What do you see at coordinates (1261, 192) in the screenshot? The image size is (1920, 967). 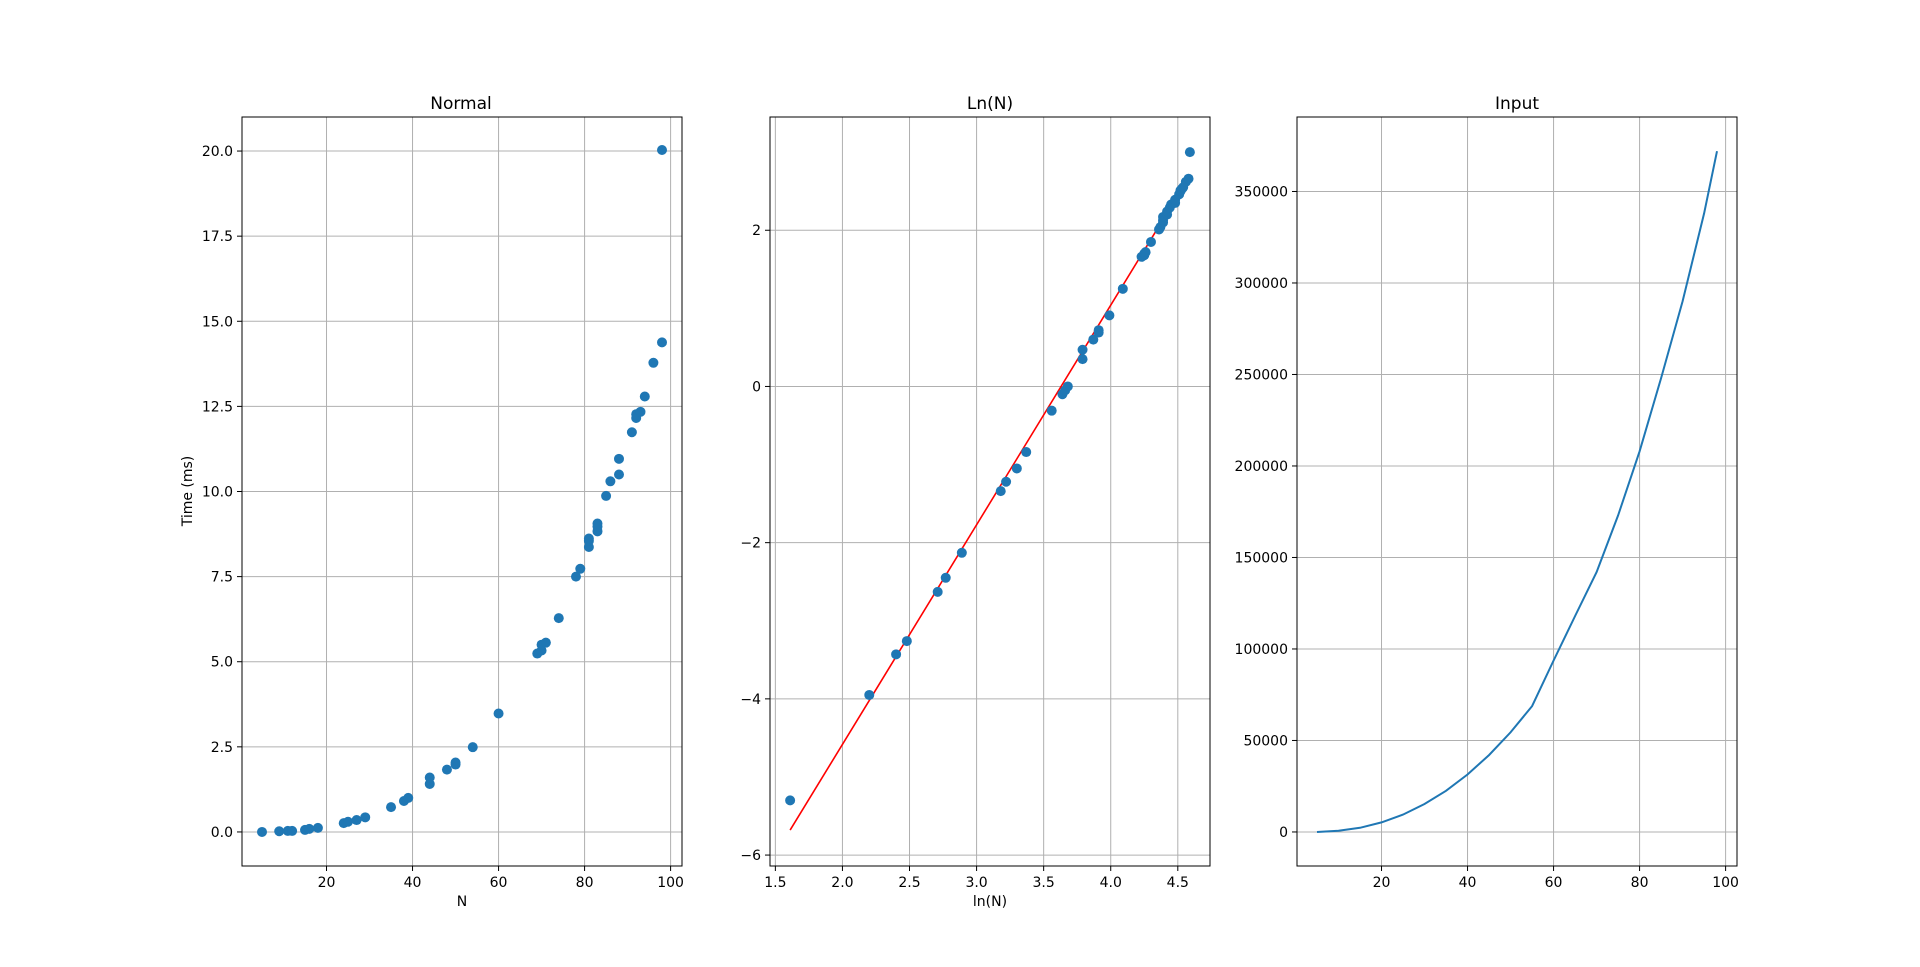 I see `chart-input-ytick-label: 350000` at bounding box center [1261, 192].